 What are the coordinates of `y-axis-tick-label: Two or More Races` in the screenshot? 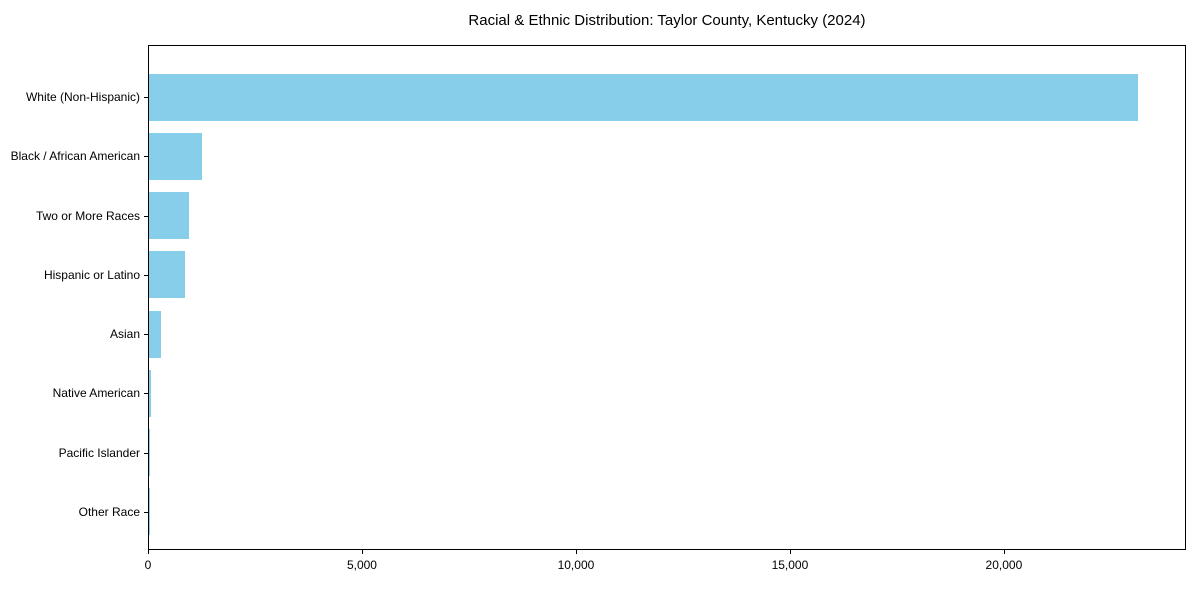 It's located at (87, 215).